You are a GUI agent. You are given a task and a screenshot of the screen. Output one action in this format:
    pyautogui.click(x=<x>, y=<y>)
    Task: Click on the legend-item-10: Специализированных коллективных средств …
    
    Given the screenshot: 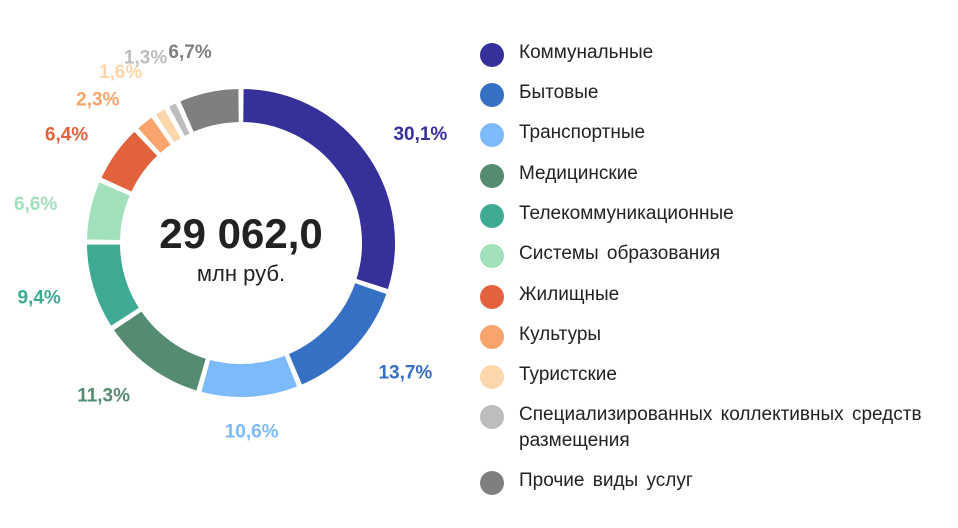 What is the action you would take?
    pyautogui.click(x=714, y=428)
    